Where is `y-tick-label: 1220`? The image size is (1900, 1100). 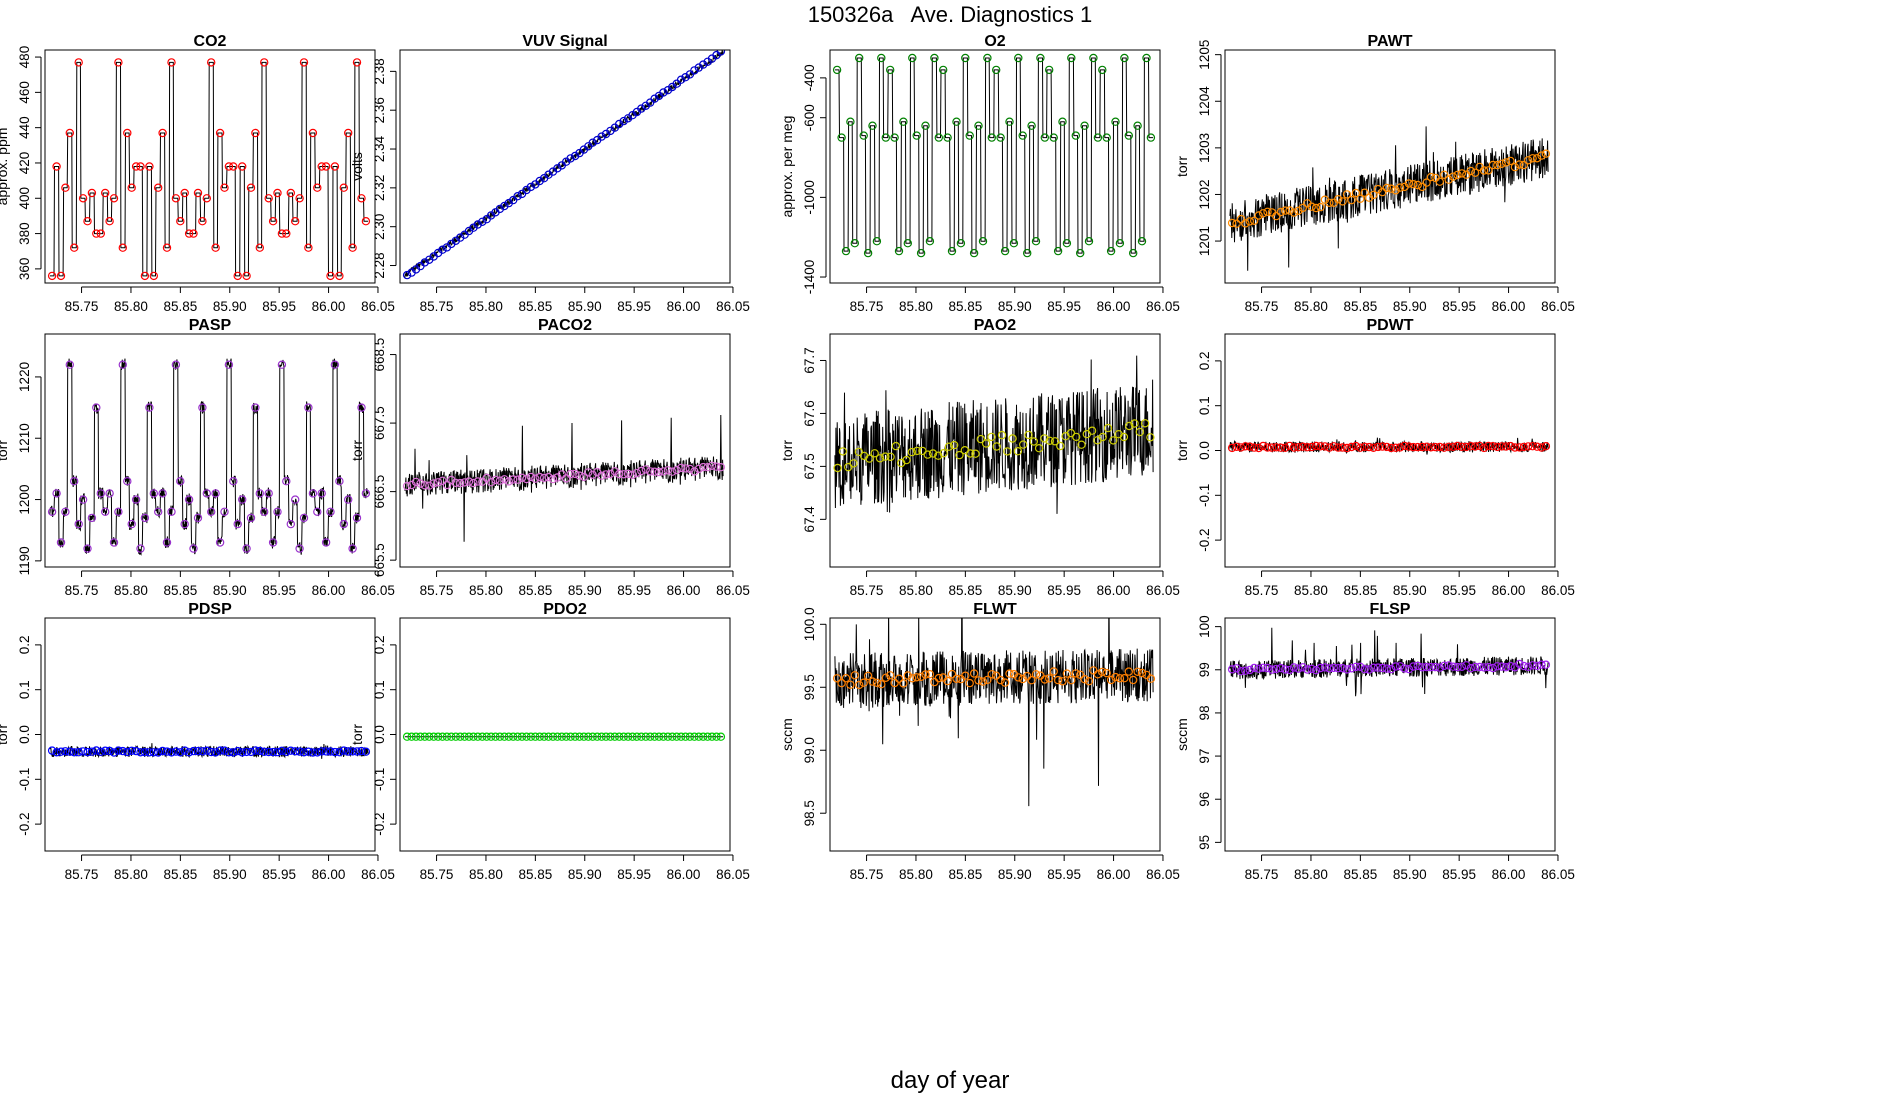
y-tick-label: 1220 is located at coordinates (24, 377).